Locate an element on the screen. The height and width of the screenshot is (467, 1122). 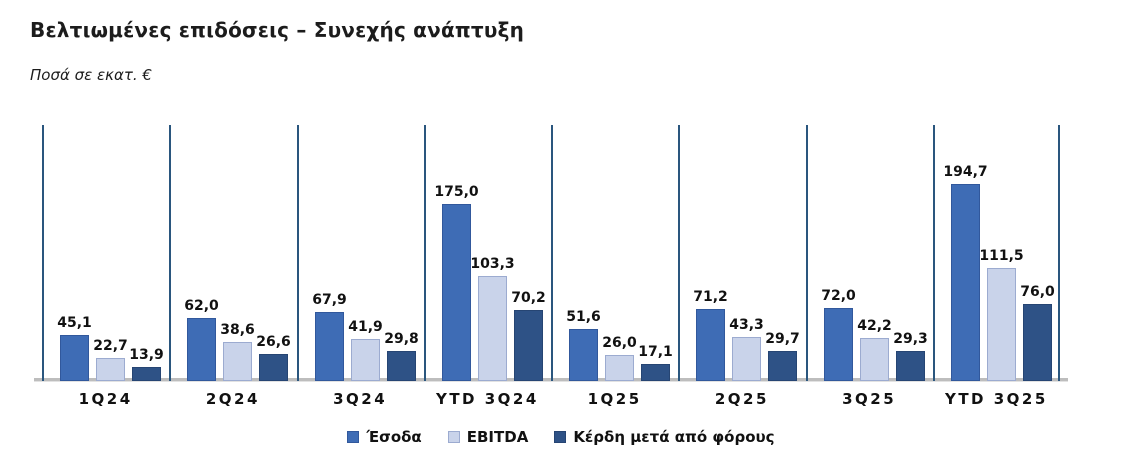
legend-label: Κέρδη μετά από φόρους is located at coordinates (674, 437).